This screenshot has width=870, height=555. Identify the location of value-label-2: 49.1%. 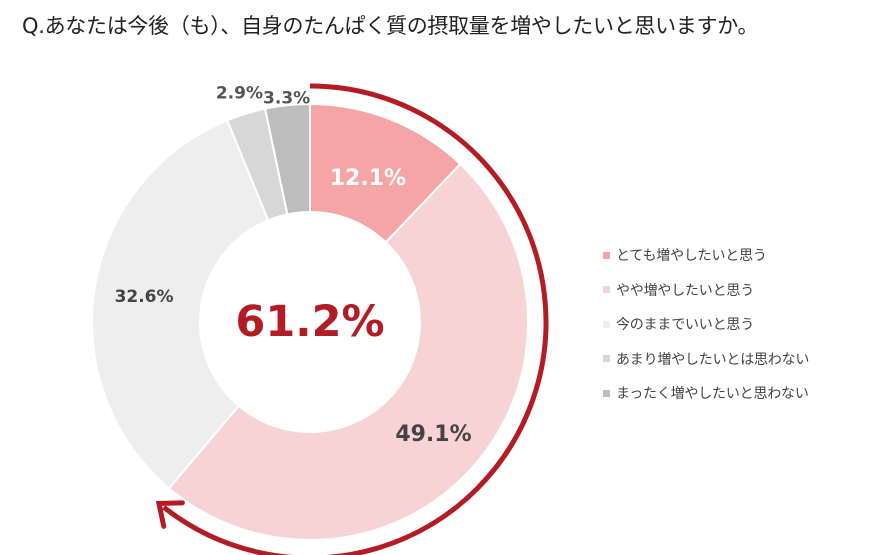
(433, 434).